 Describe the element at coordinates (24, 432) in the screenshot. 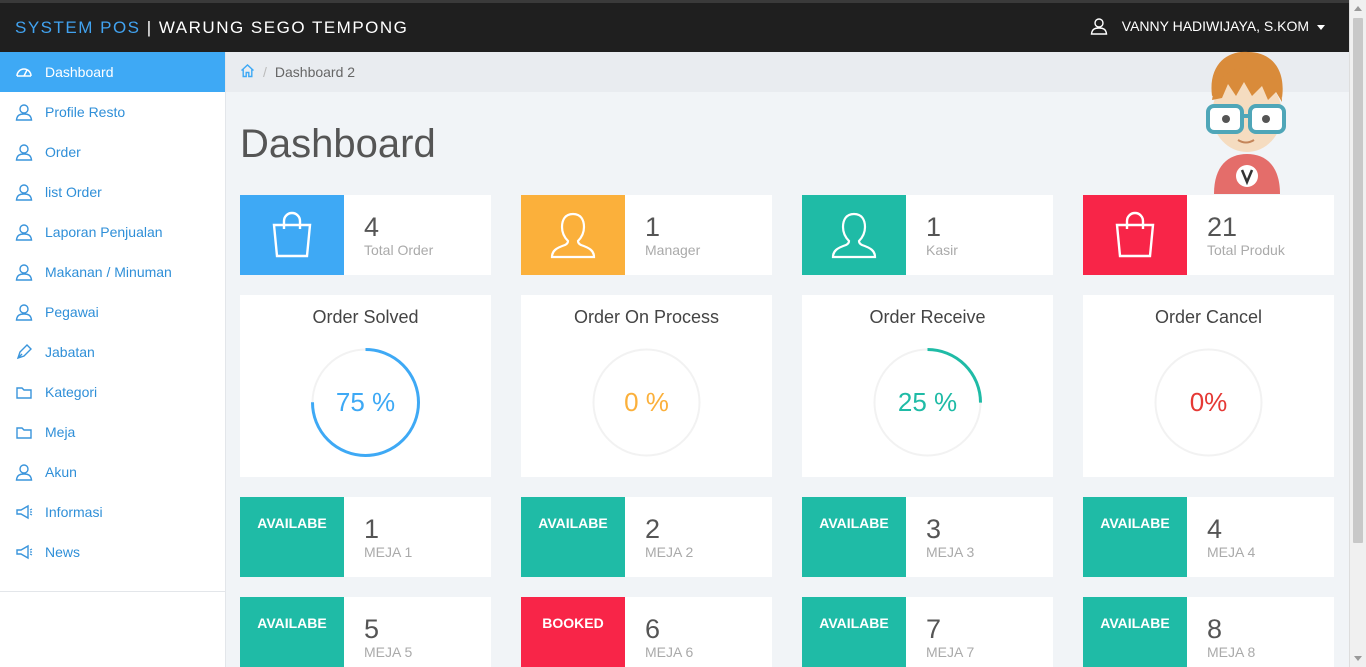

I see `folder-icon` at that location.